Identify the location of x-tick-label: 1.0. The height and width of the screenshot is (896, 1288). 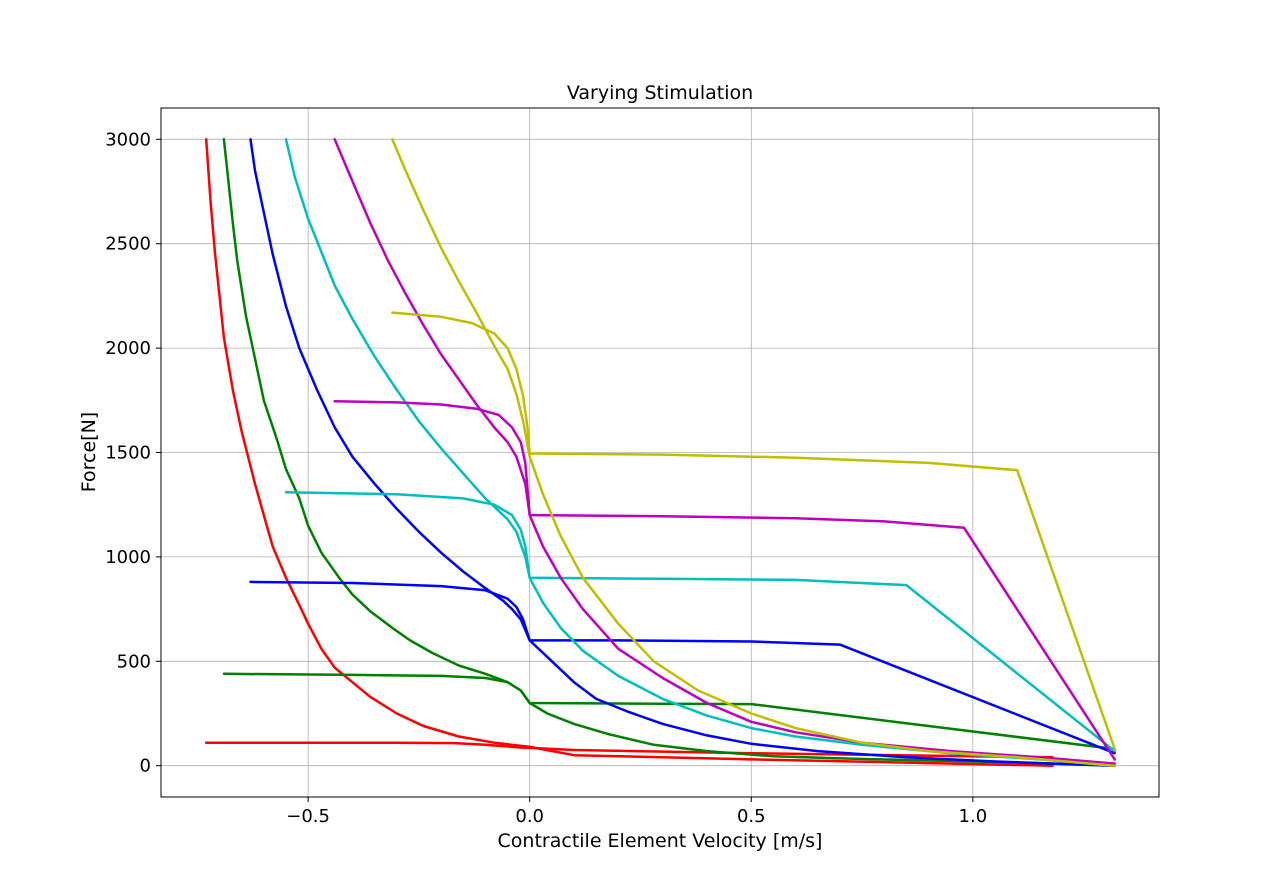
(973, 816).